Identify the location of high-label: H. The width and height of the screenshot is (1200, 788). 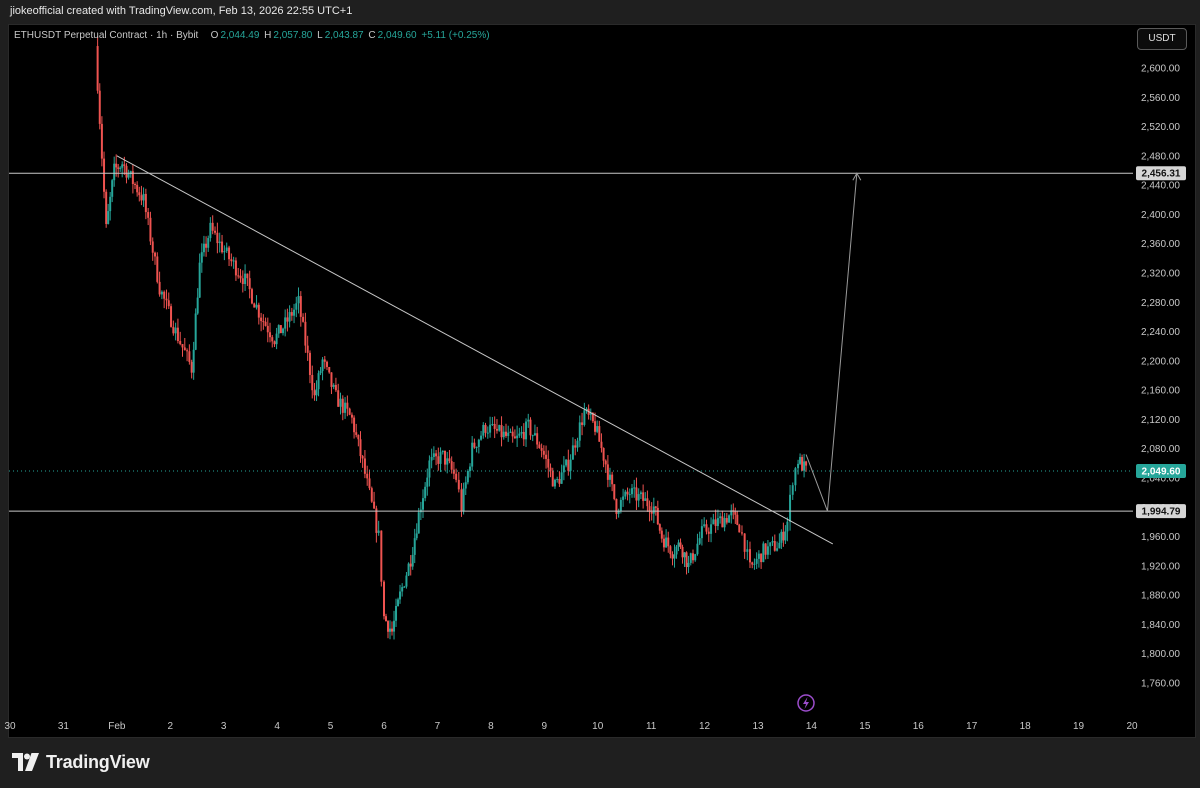
(268, 35).